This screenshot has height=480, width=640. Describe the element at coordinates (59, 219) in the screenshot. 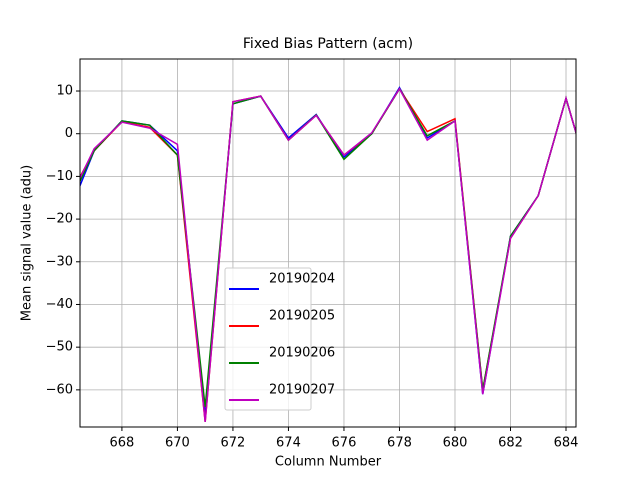

I see `y-tick-label: −20` at that location.